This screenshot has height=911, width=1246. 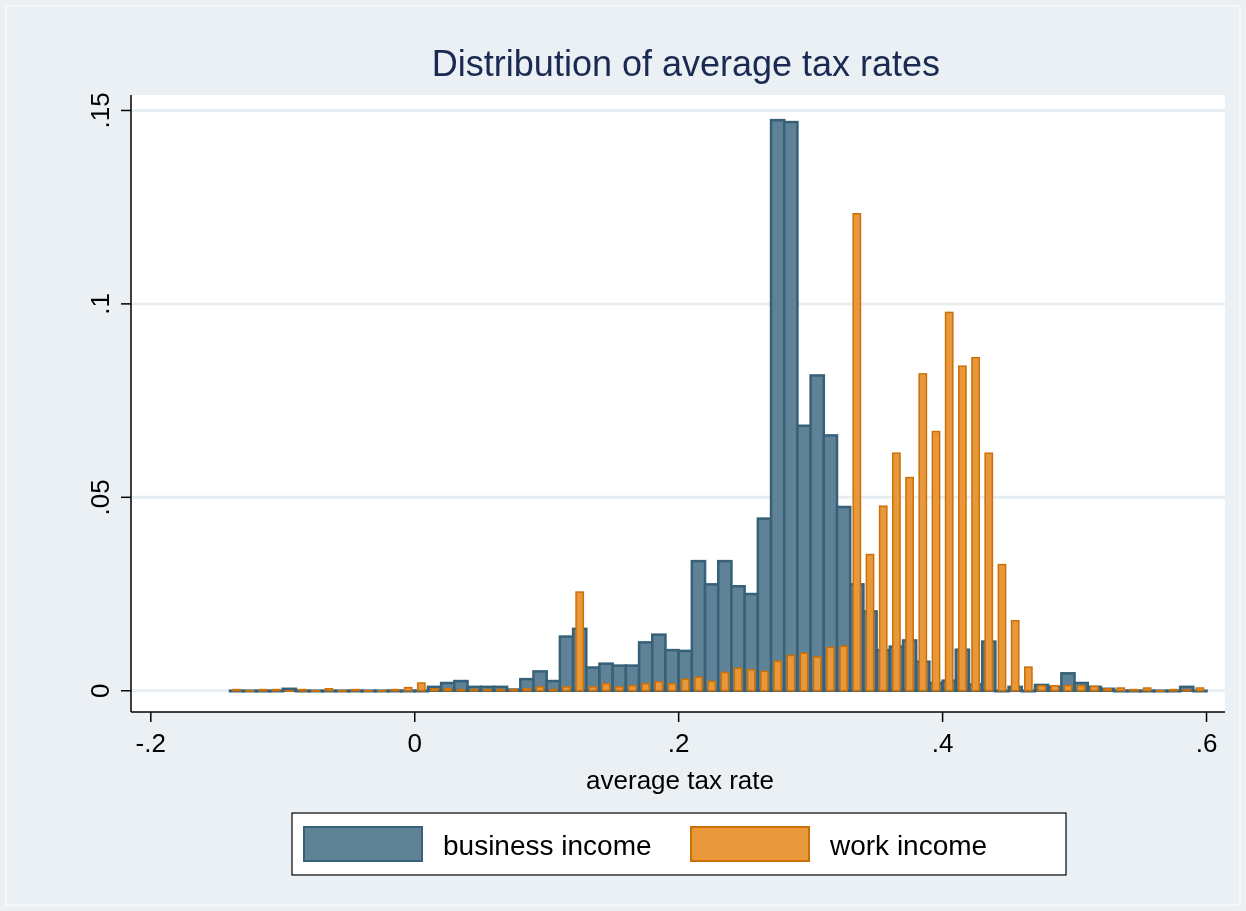 I want to click on x-tick-label: .6, so click(x=1206, y=743).